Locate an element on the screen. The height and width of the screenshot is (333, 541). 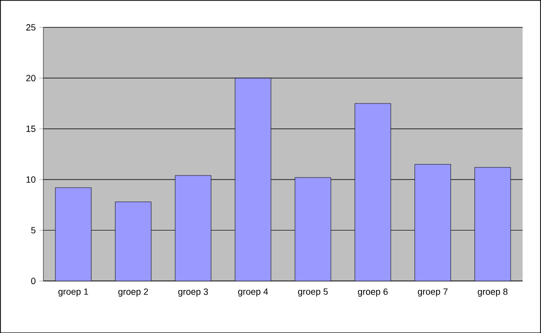
y-tick-label: 5 is located at coordinates (33, 230).